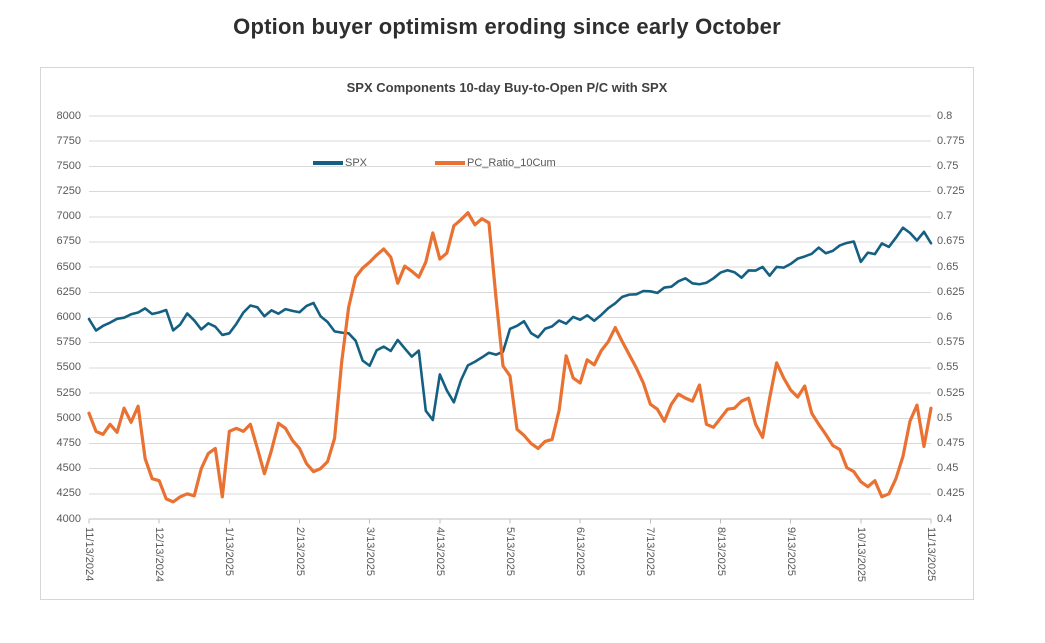 The width and height of the screenshot is (1045, 643). What do you see at coordinates (68, 317) in the screenshot?
I see `left-axis-tick-label: 6000` at bounding box center [68, 317].